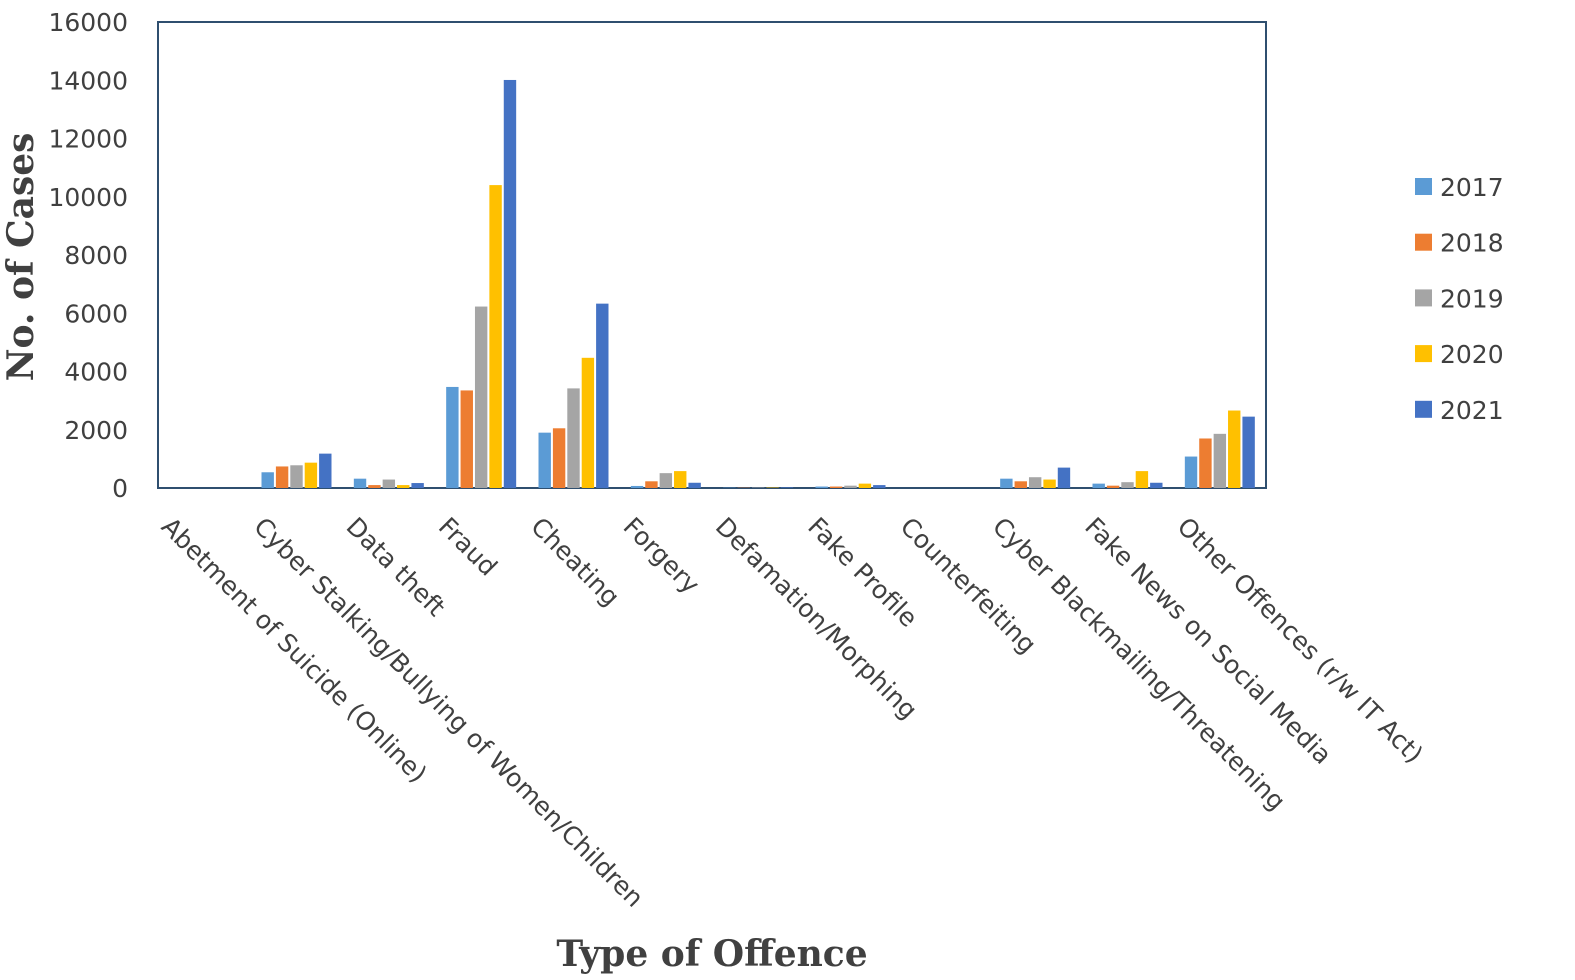 The image size is (1575, 980). I want to click on x-tick-label: Forgery, so click(662, 556).